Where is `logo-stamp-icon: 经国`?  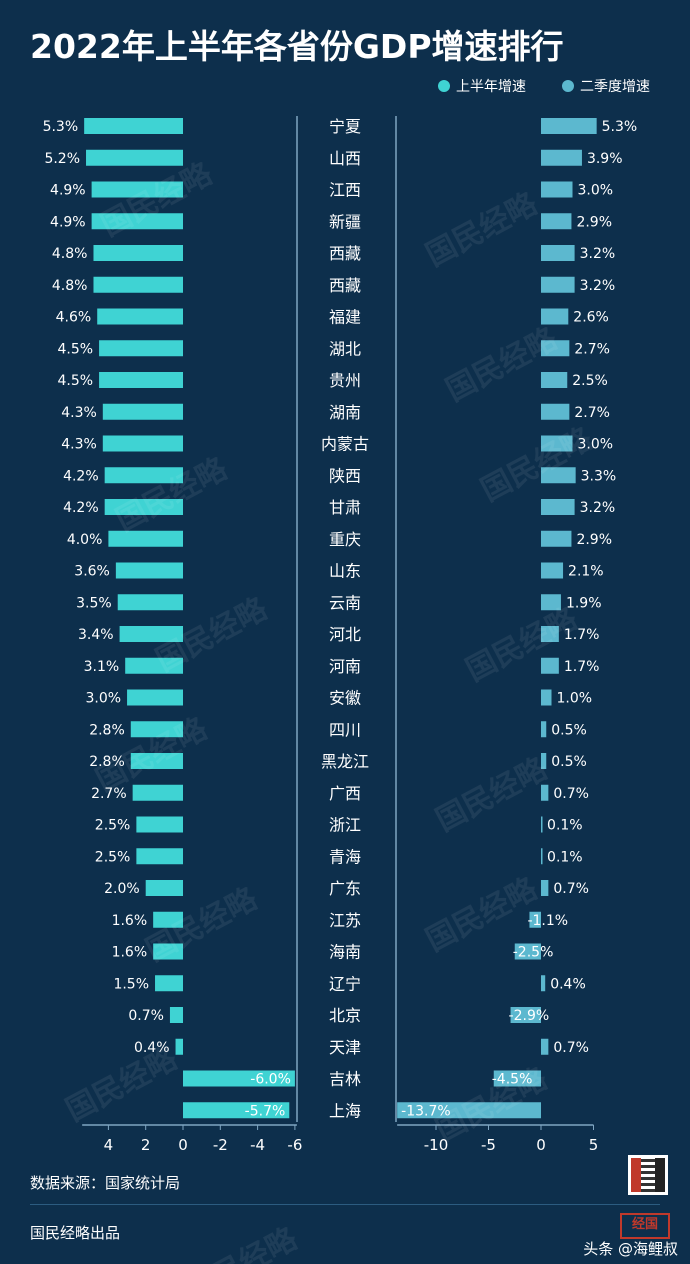
logo-stamp-icon: 经国 is located at coordinates (645, 1226).